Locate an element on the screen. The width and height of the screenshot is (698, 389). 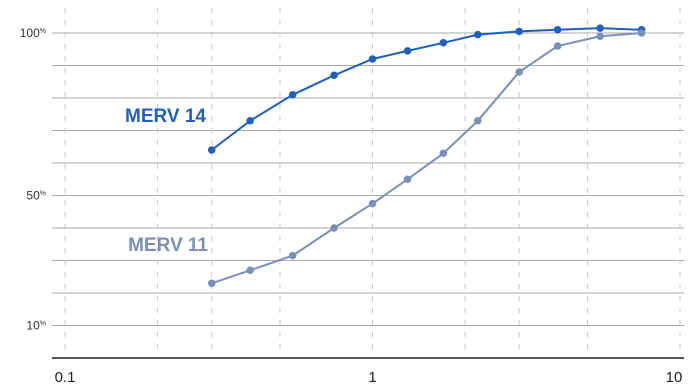
x-tick-label: 1 is located at coordinates (372, 377).